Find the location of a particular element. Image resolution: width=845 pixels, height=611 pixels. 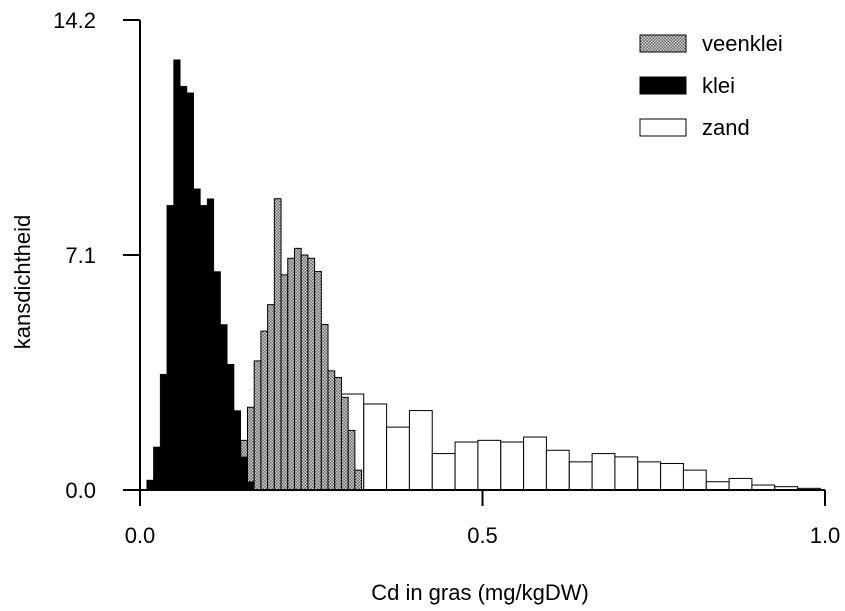

legend-swatch-zand is located at coordinates (663, 127).